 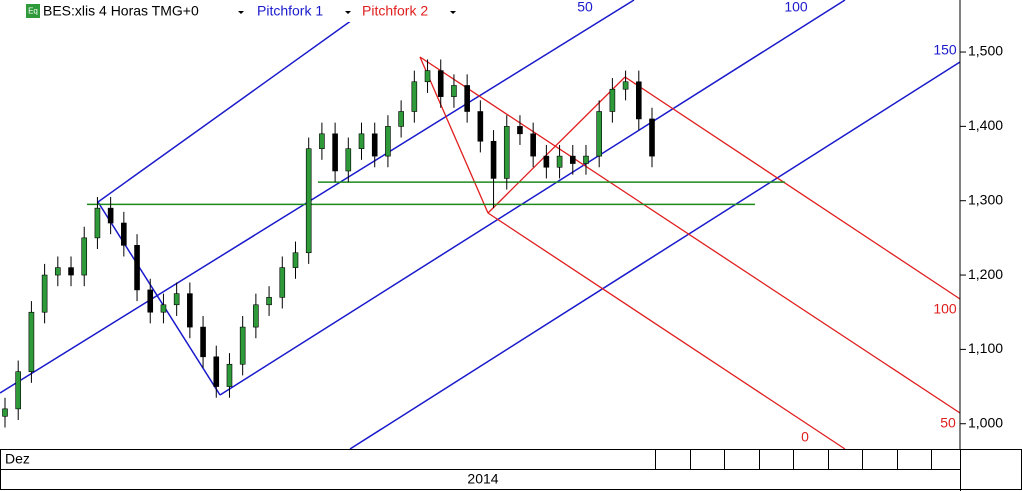 I want to click on eq-icon, so click(x=33, y=11).